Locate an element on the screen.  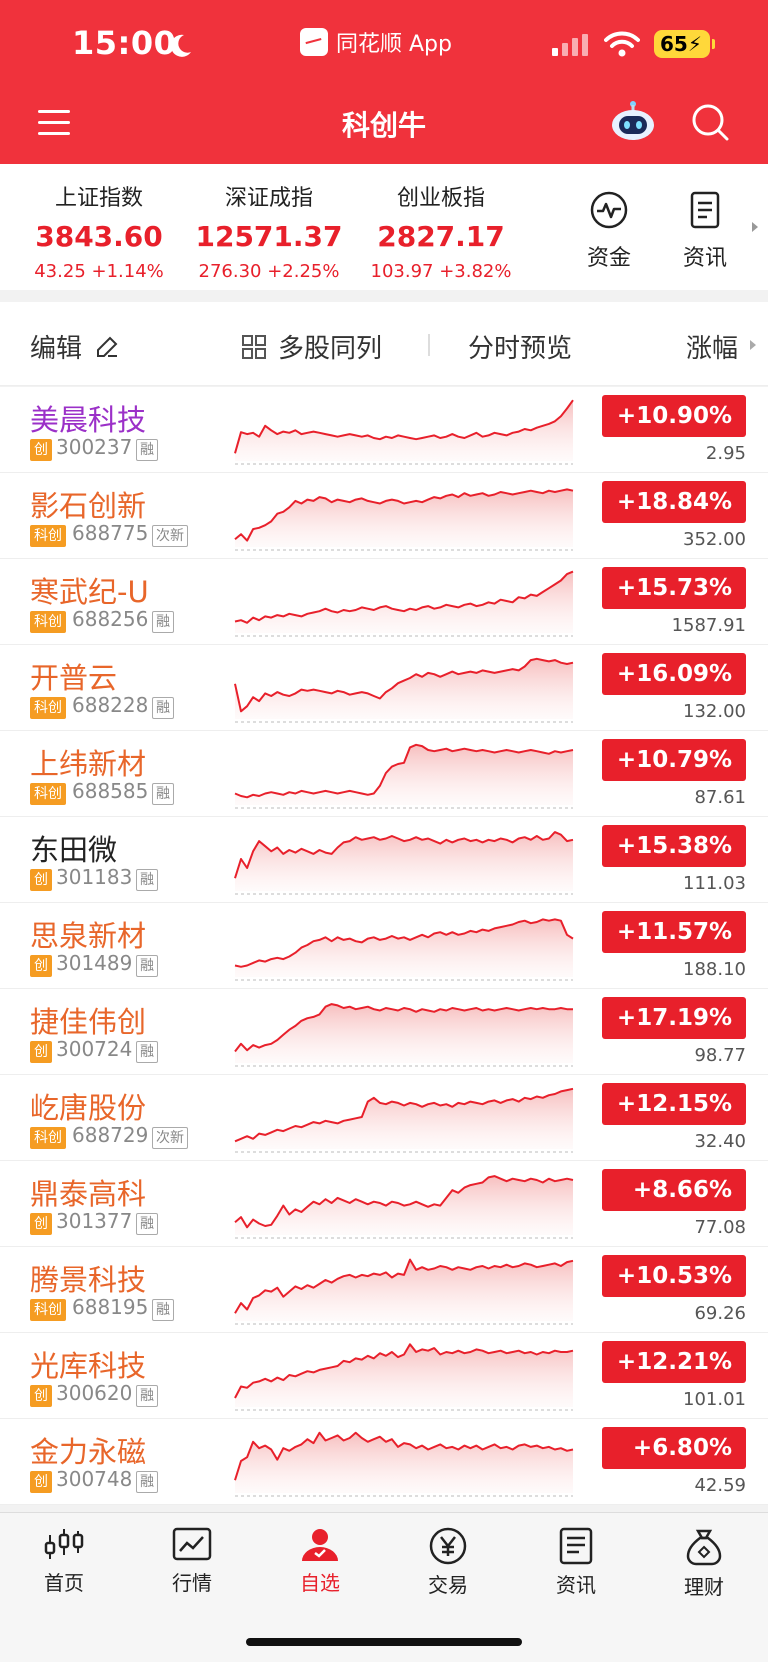
stock-row: 金力永磁创 300748 融 +6.80% 42.59 is located at coordinates (384, 1462).